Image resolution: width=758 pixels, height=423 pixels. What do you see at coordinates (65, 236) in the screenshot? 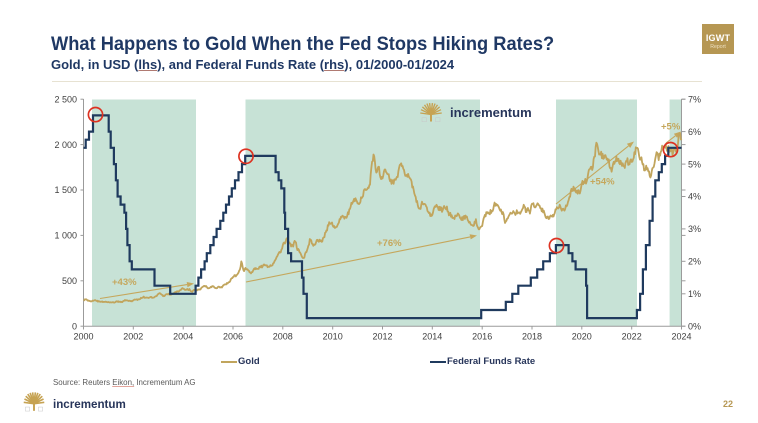
I see `svg-text: 1 000` at bounding box center [65, 236].